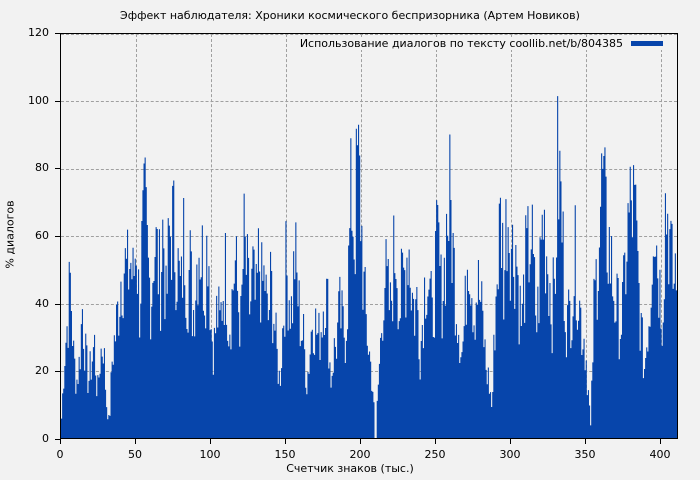  I want to click on y-tick-label: 100, so click(38, 100).